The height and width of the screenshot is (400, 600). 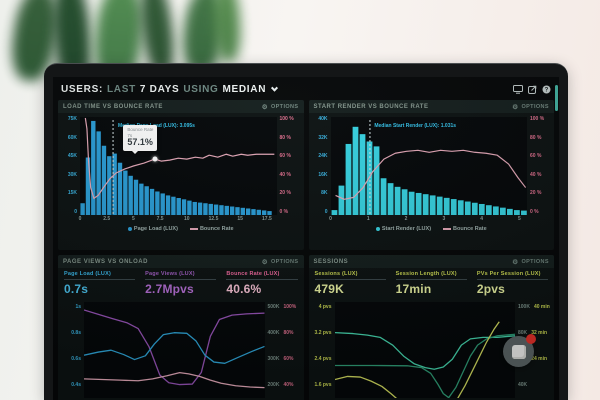 I want to click on right-axis: 100 % 80 % 60 % 40 % 20 % 0 %, so click(x=289, y=166).